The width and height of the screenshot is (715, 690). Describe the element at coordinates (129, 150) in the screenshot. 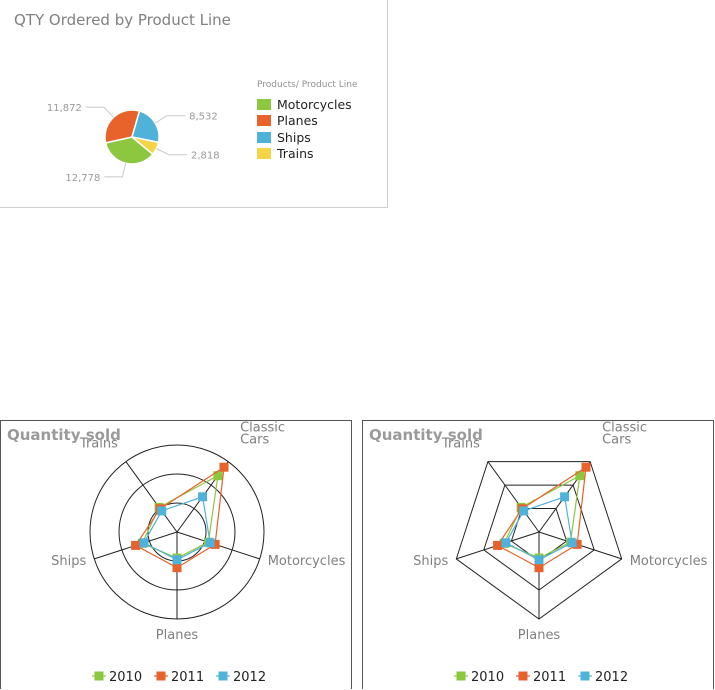

I see `pie-slice-motorcycles` at that location.